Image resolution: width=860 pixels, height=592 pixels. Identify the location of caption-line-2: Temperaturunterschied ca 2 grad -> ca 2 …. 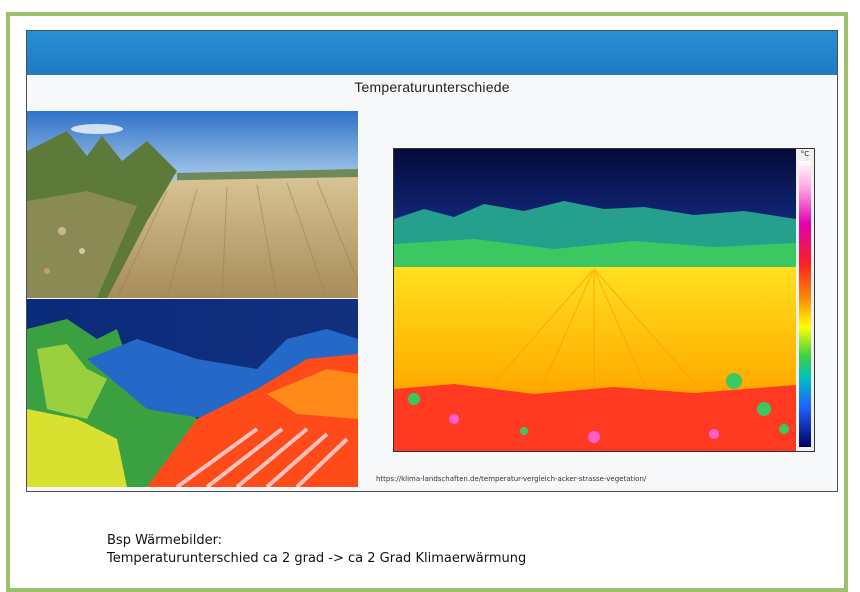
(317, 558).